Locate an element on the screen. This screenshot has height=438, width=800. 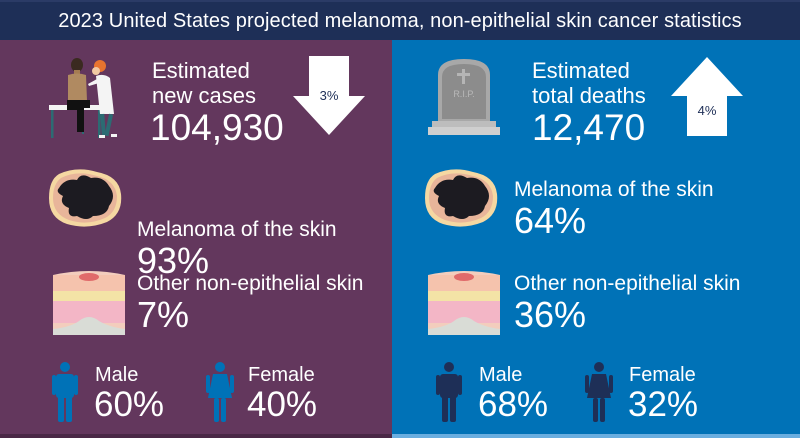
cases-cat2-label: Other non-epithelial skin is located at coordinates (250, 283).